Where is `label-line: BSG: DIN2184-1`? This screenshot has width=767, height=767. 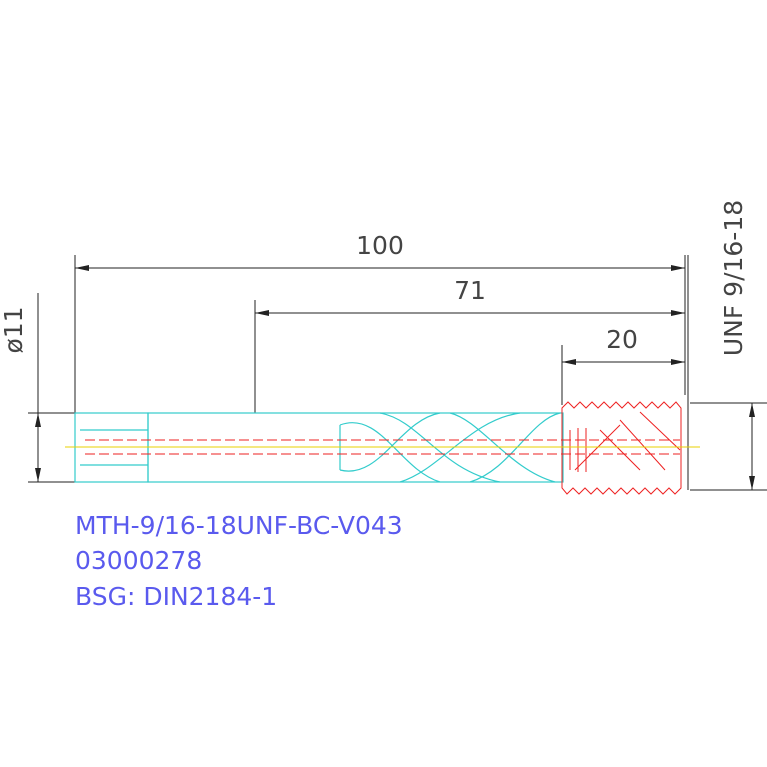 label-line: BSG: DIN2184-1 is located at coordinates (176, 596).